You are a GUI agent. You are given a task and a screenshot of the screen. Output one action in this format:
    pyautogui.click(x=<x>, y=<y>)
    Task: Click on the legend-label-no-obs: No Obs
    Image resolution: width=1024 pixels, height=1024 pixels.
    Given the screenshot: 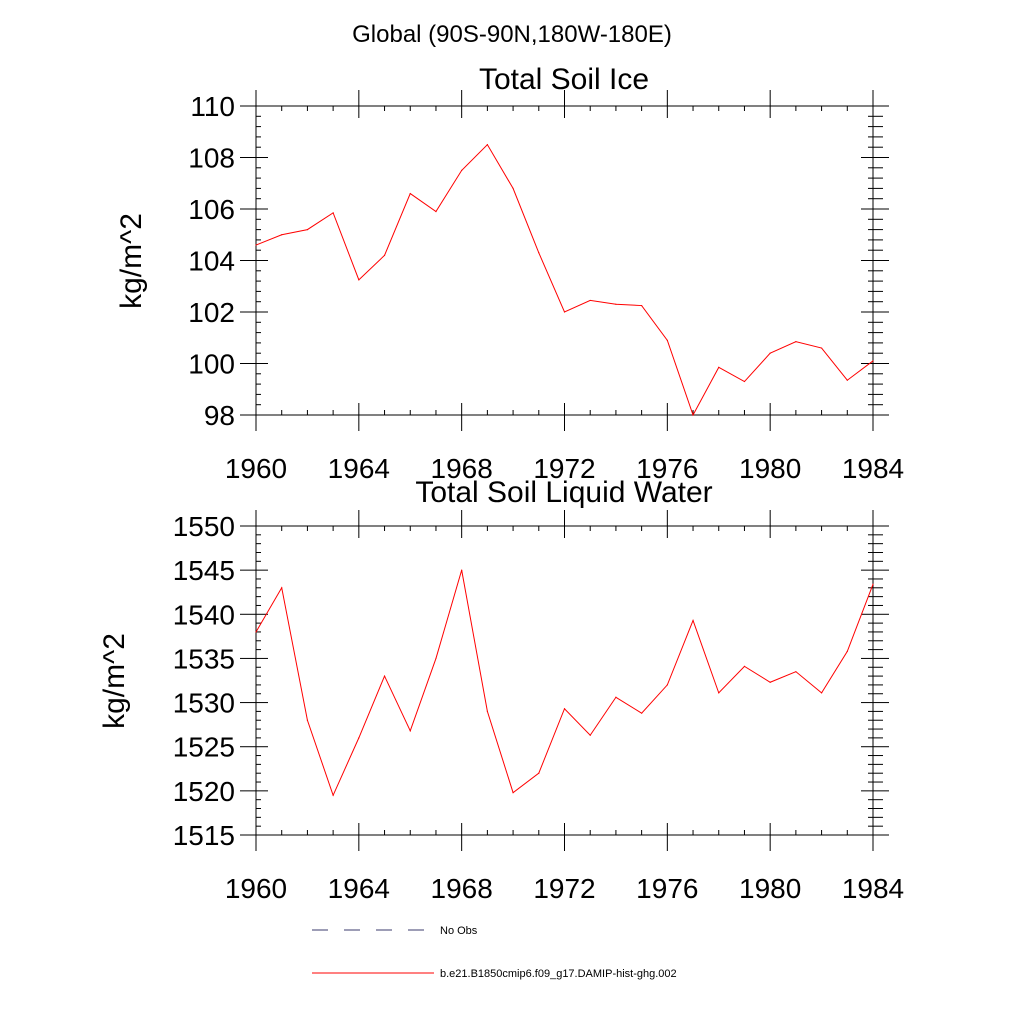 What is the action you would take?
    pyautogui.click(x=459, y=931)
    